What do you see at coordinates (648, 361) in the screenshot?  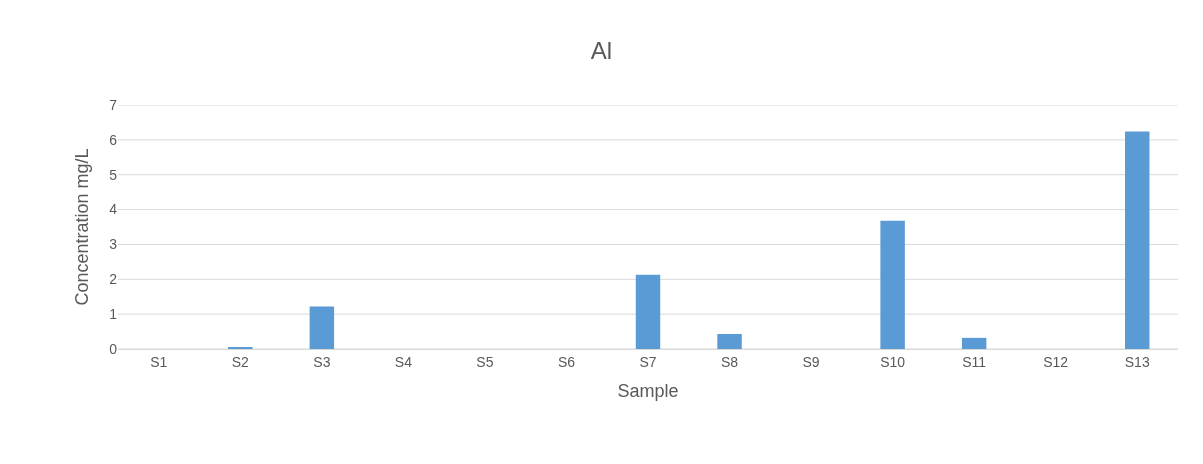 I see `x-tick-label: S7` at bounding box center [648, 361].